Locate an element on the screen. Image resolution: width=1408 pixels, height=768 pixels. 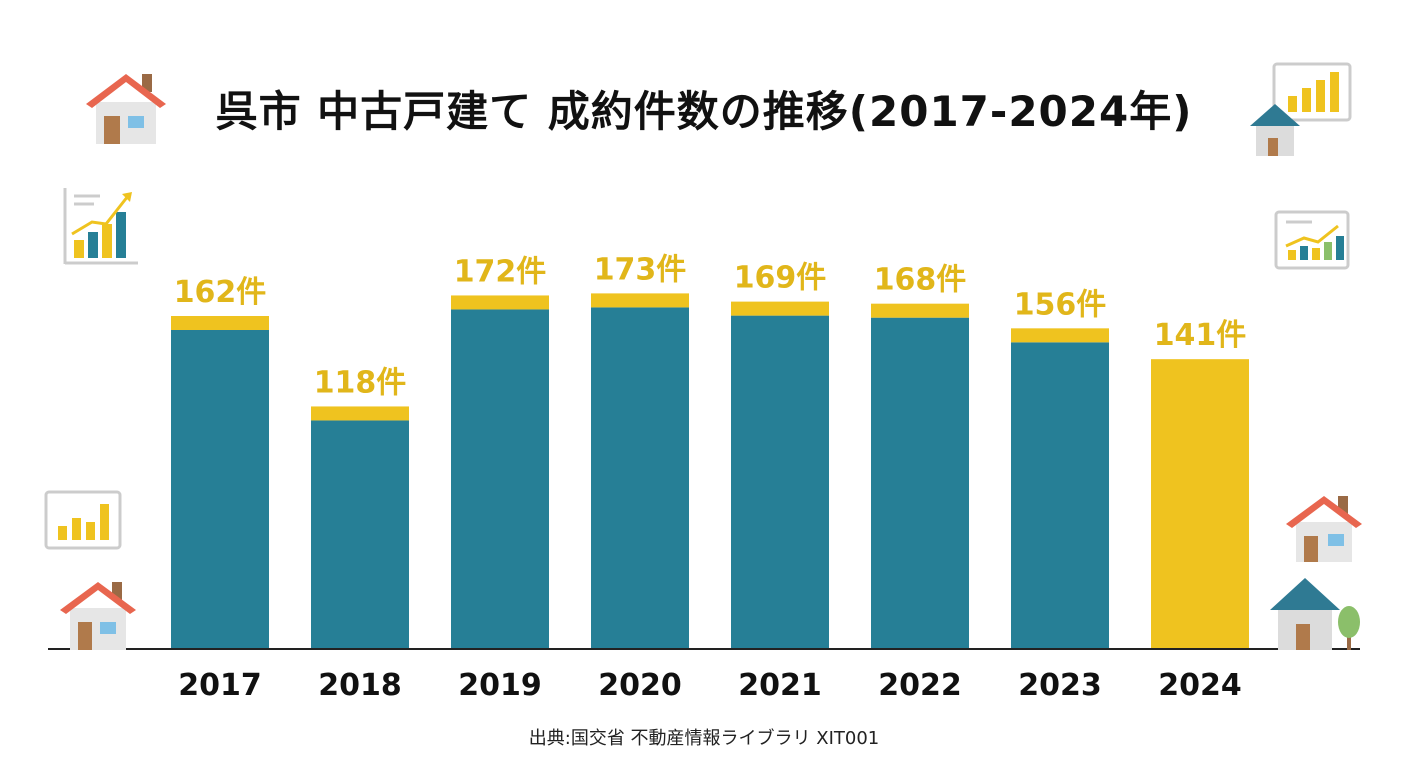
value-label: 141件 is located at coordinates (1200, 335).